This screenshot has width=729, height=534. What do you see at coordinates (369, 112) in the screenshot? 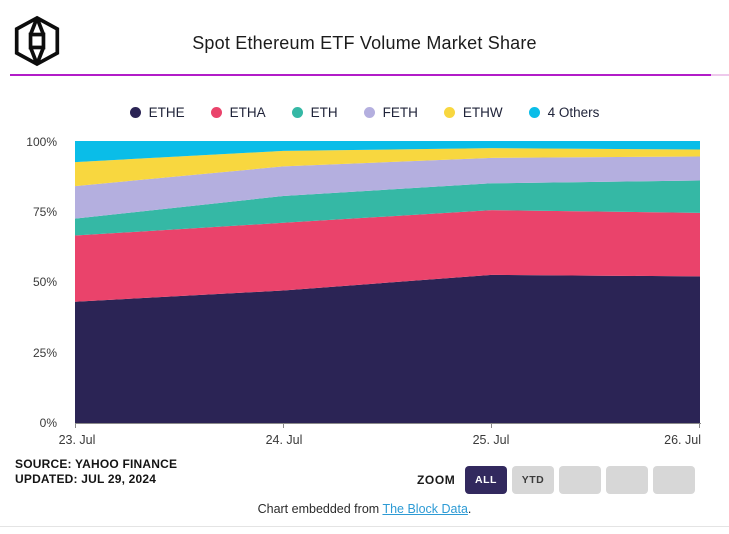
I see `legend-dot-feth` at bounding box center [369, 112].